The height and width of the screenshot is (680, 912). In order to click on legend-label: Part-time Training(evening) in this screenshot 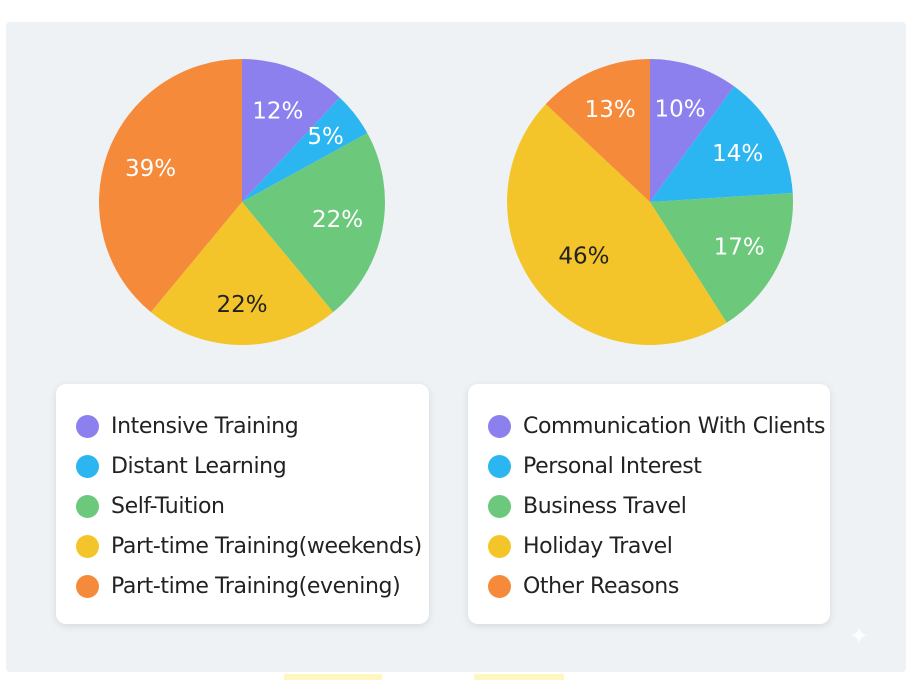, I will do `click(256, 586)`.